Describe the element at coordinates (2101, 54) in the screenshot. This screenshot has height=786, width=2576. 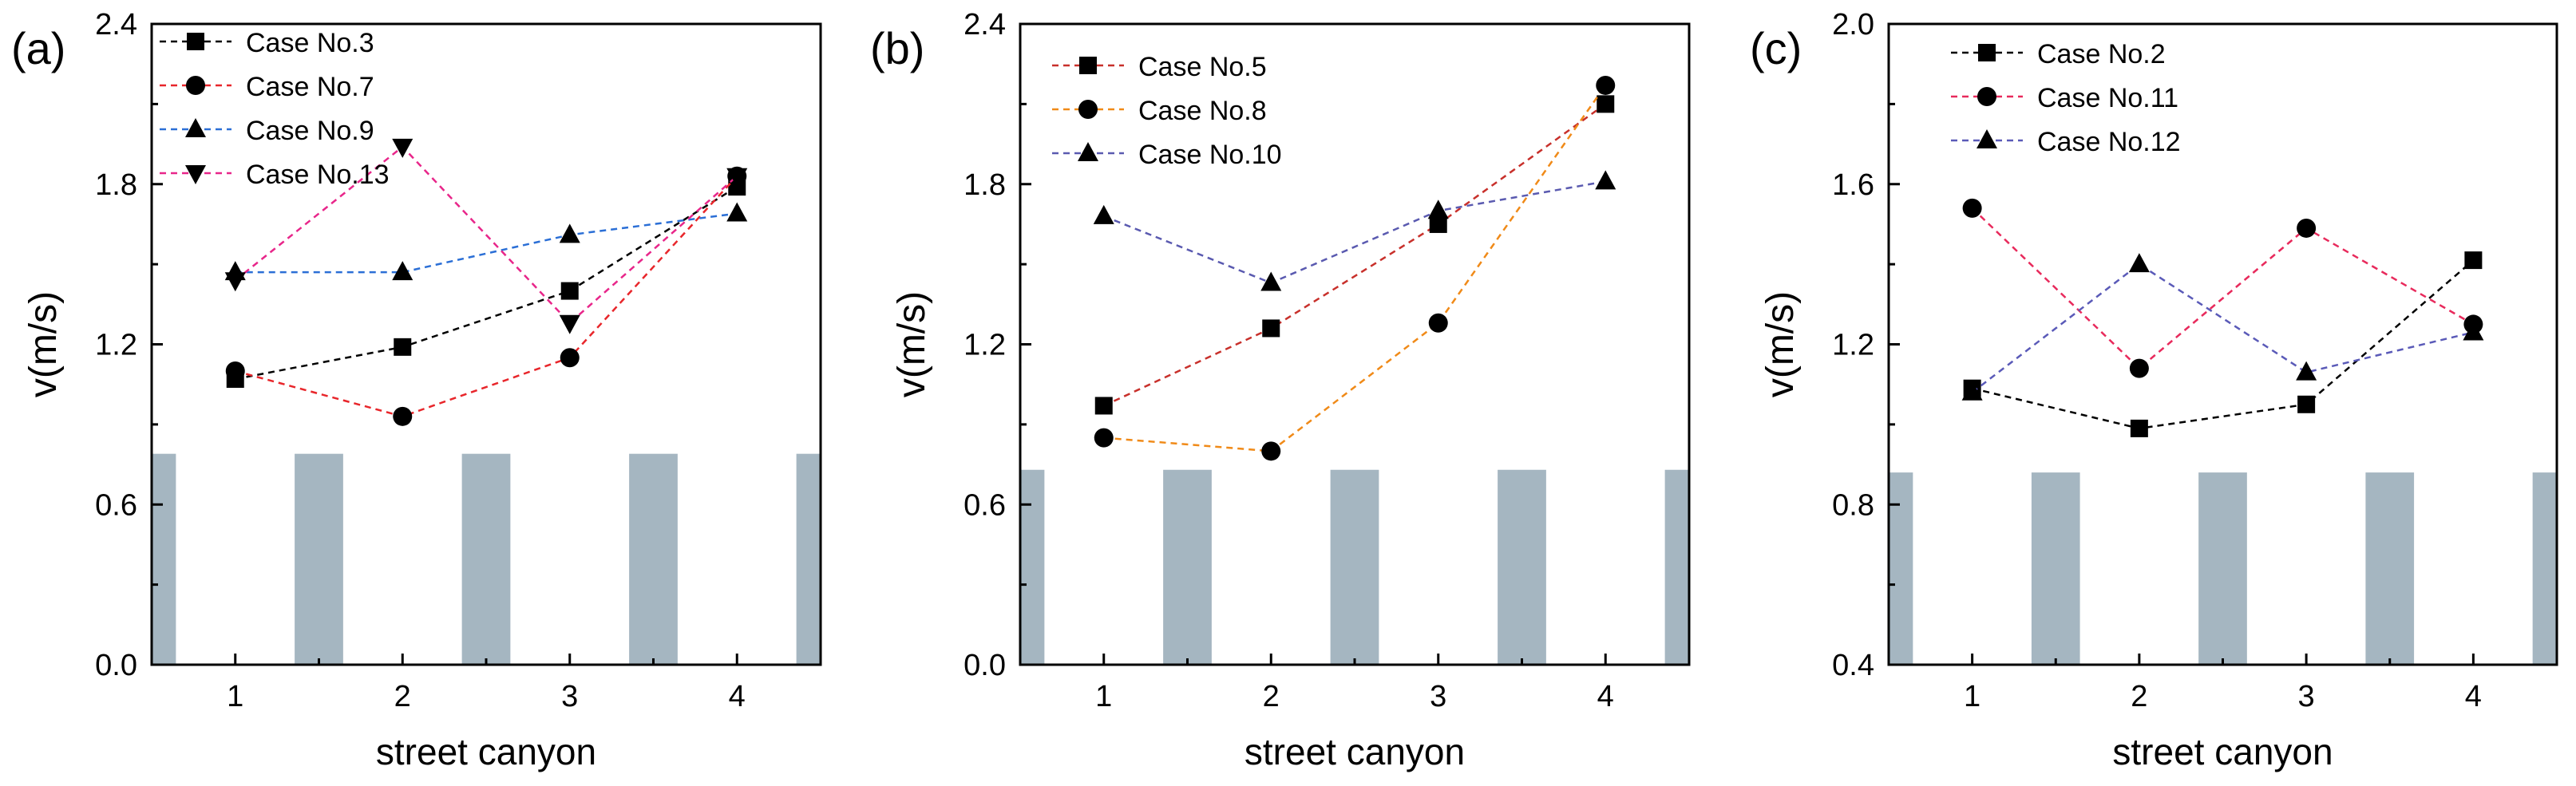
I see `legend-entry: Case No.2` at that location.